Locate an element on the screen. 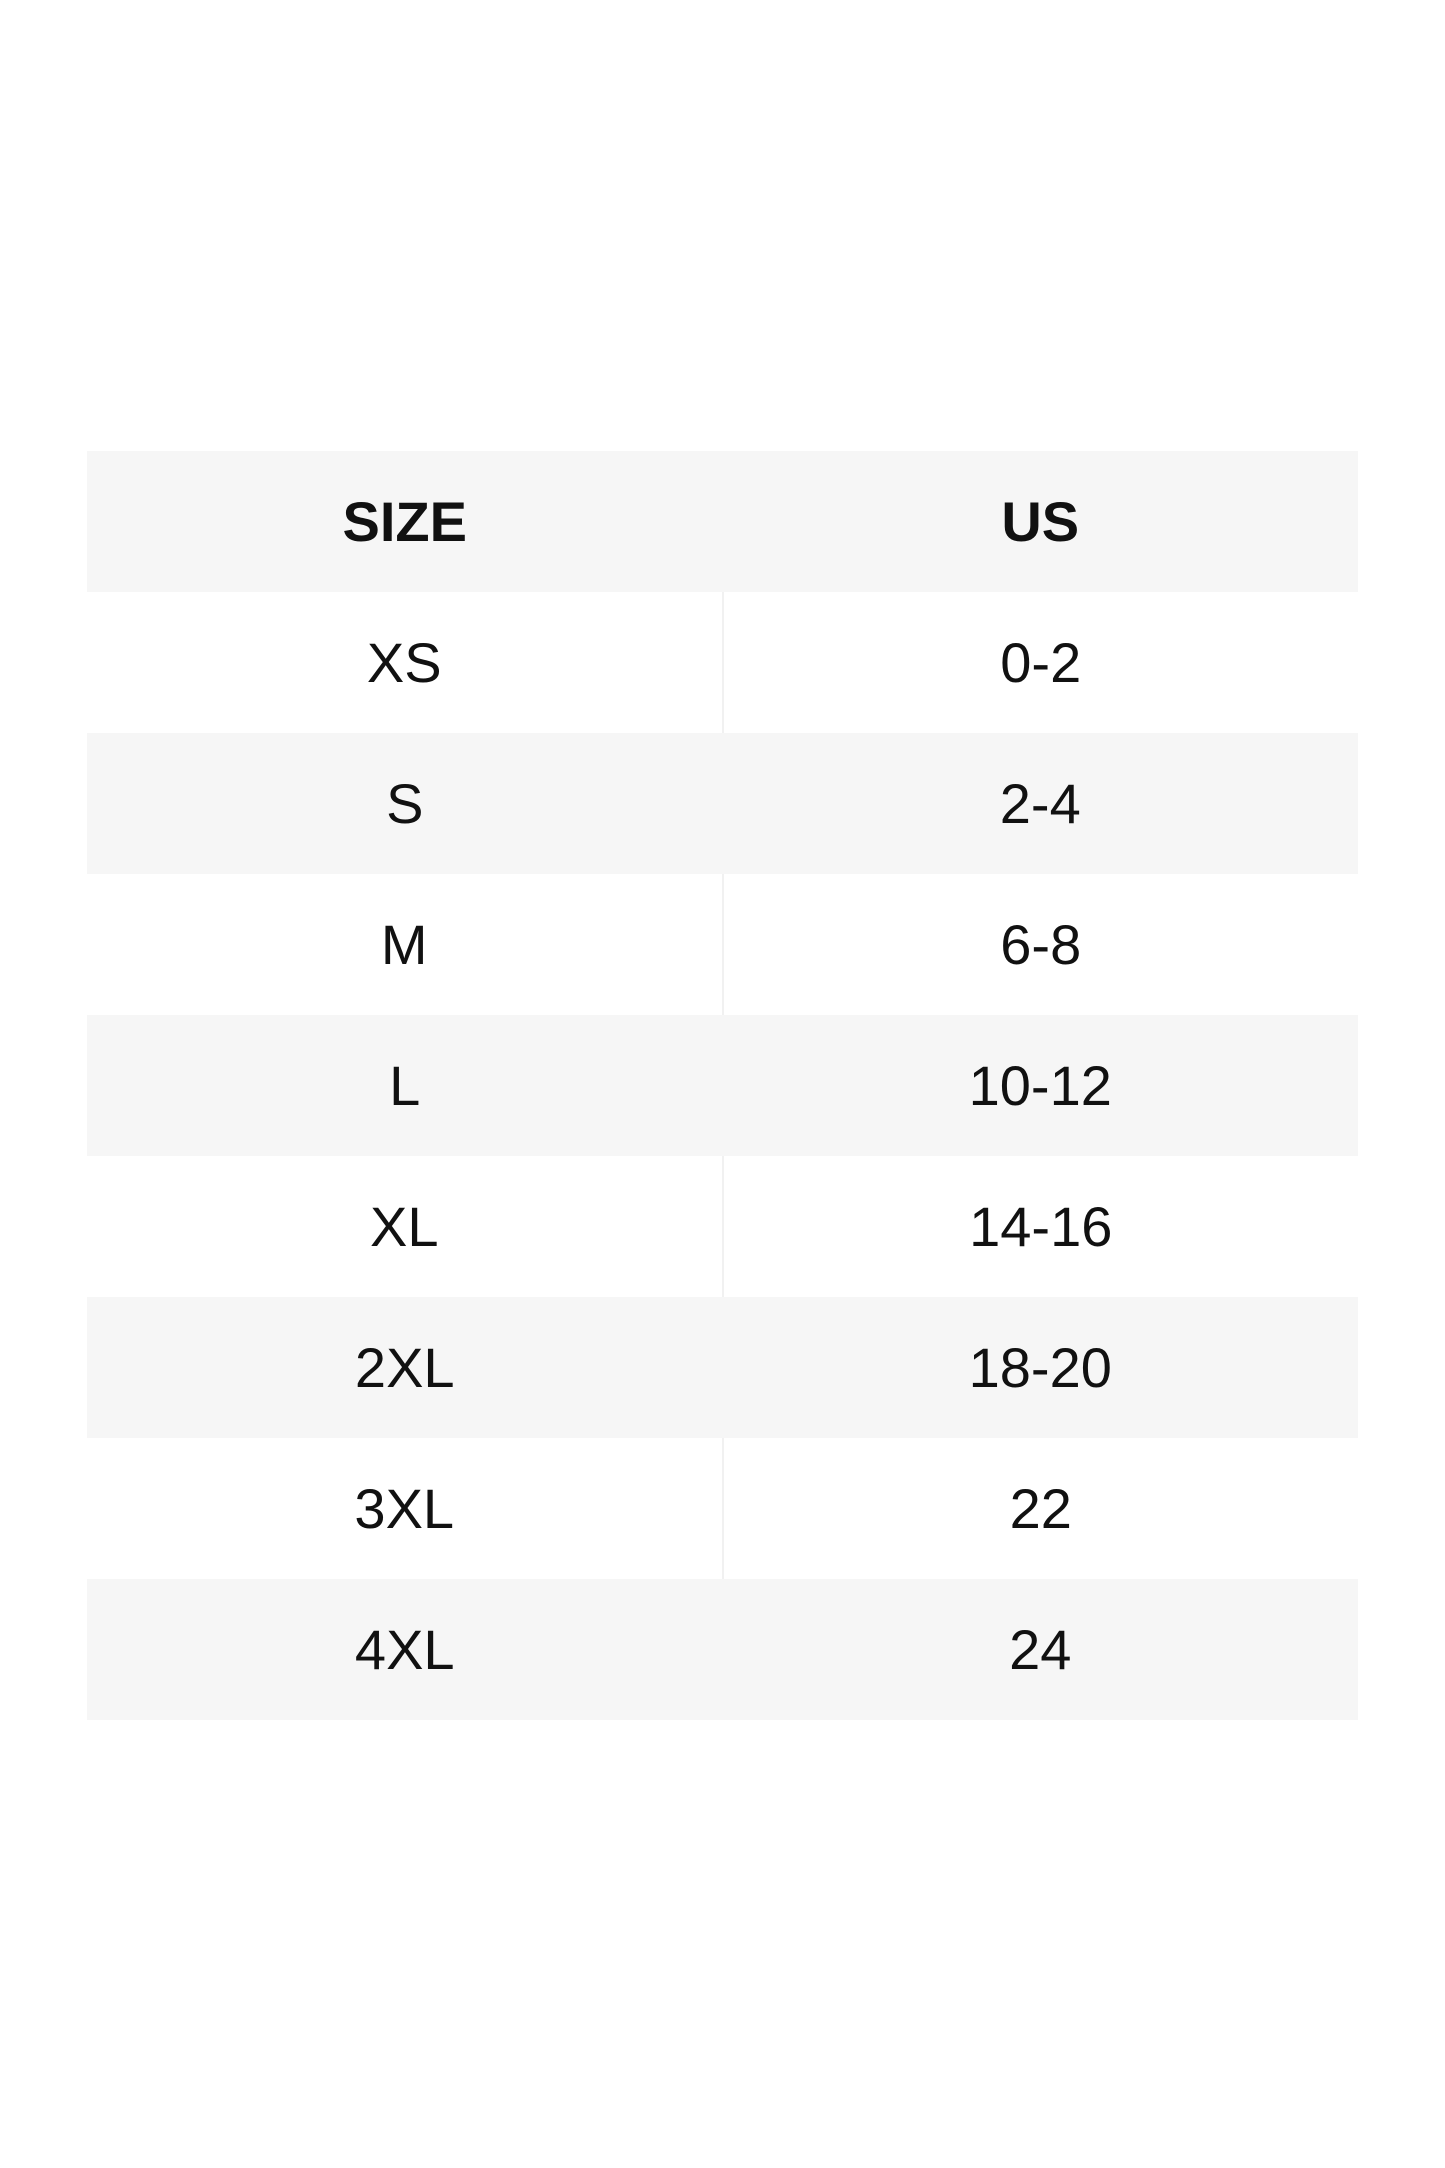  size-cell: 3XL is located at coordinates (405, 1508).